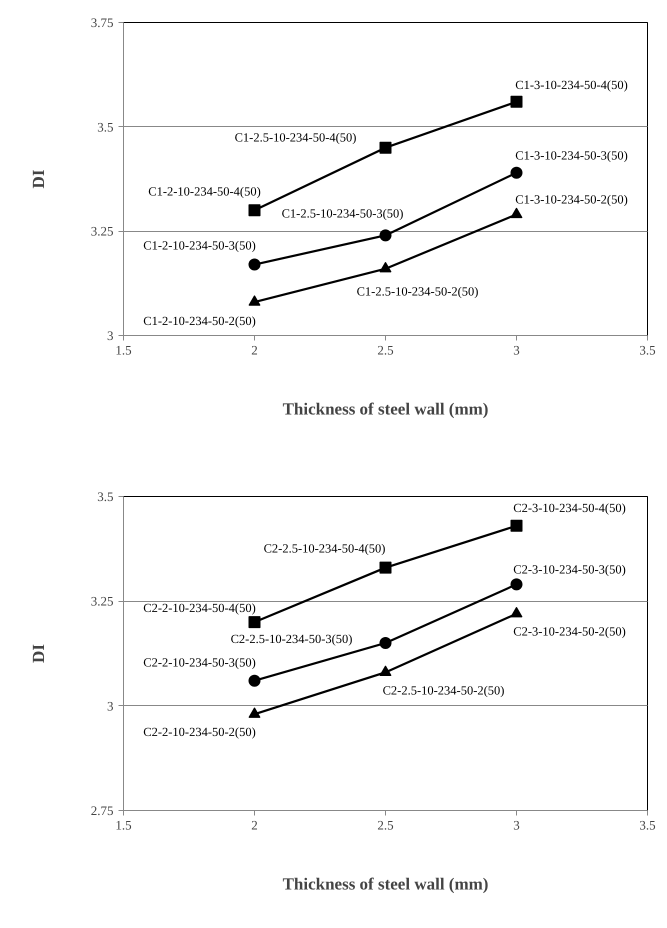 This screenshot has width=667, height=928. What do you see at coordinates (291, 639) in the screenshot?
I see `annotation: C2-2.5-10-234-50-3(50)` at bounding box center [291, 639].